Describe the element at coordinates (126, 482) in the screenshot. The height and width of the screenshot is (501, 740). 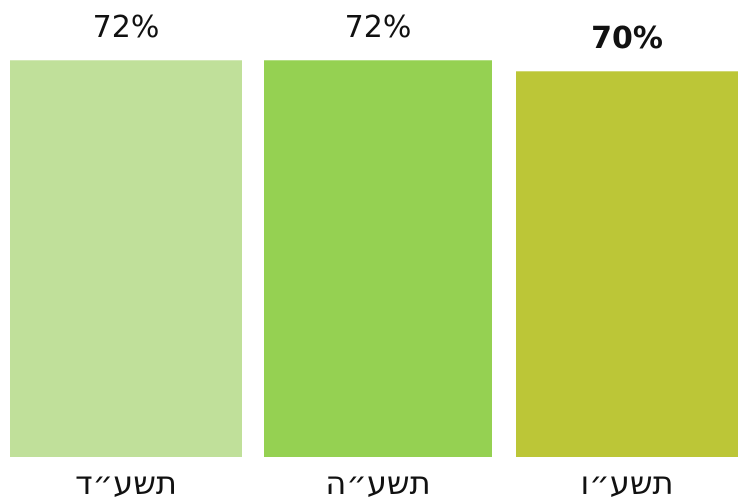
I see `category-label: תשע״ד` at that location.